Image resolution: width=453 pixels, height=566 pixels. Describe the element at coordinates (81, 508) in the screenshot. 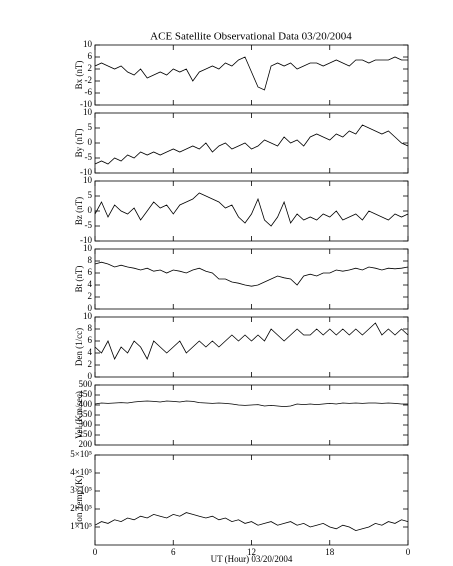

I see `y-tick-label: 2×10⁵` at that location.